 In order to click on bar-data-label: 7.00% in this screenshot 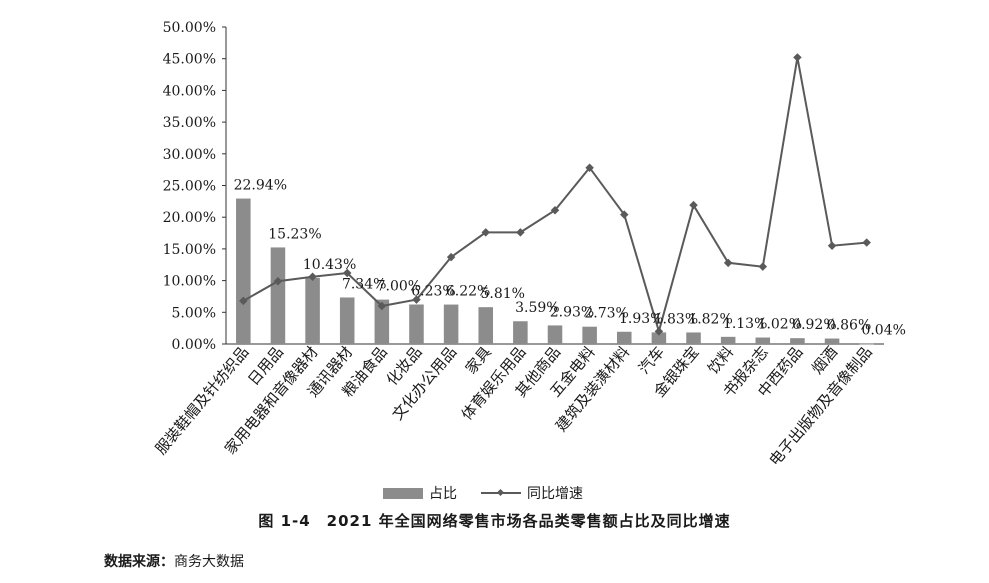, I will do `click(399, 287)`.